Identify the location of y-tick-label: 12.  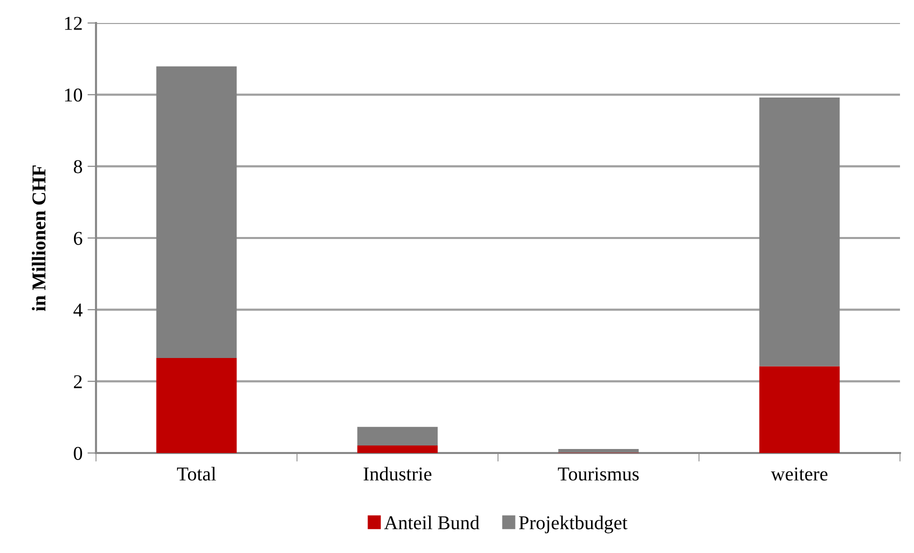
(73, 23).